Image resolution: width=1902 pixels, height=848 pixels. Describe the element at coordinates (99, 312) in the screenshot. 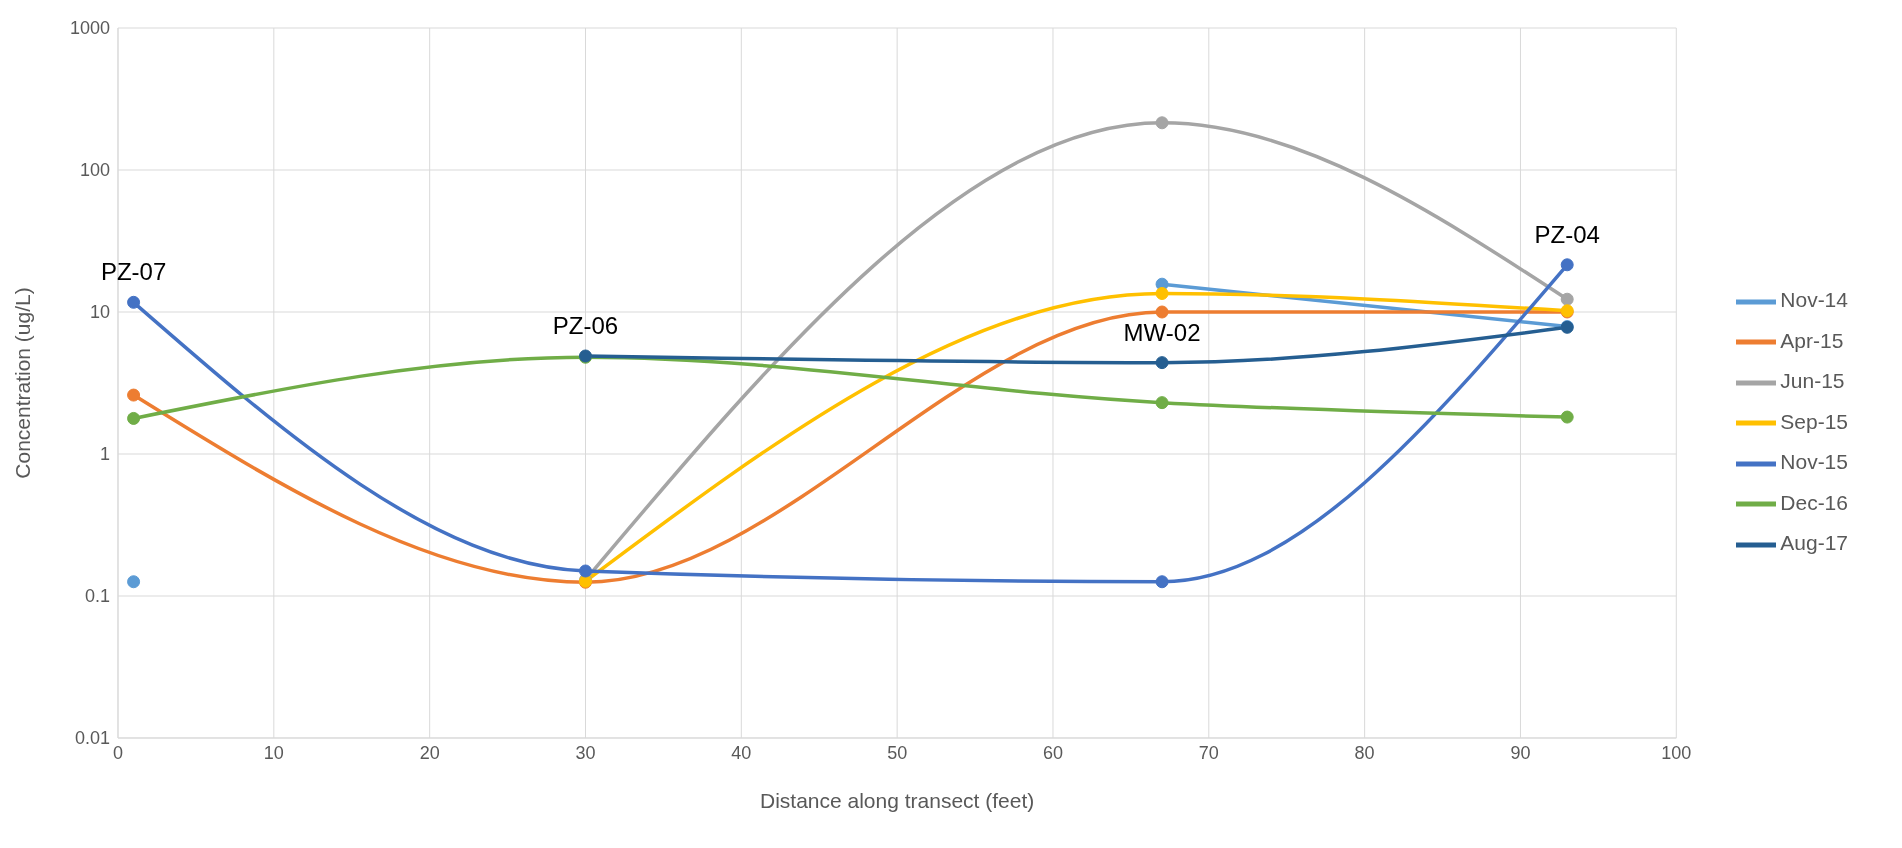

I see `y-tick-label: 10` at that location.